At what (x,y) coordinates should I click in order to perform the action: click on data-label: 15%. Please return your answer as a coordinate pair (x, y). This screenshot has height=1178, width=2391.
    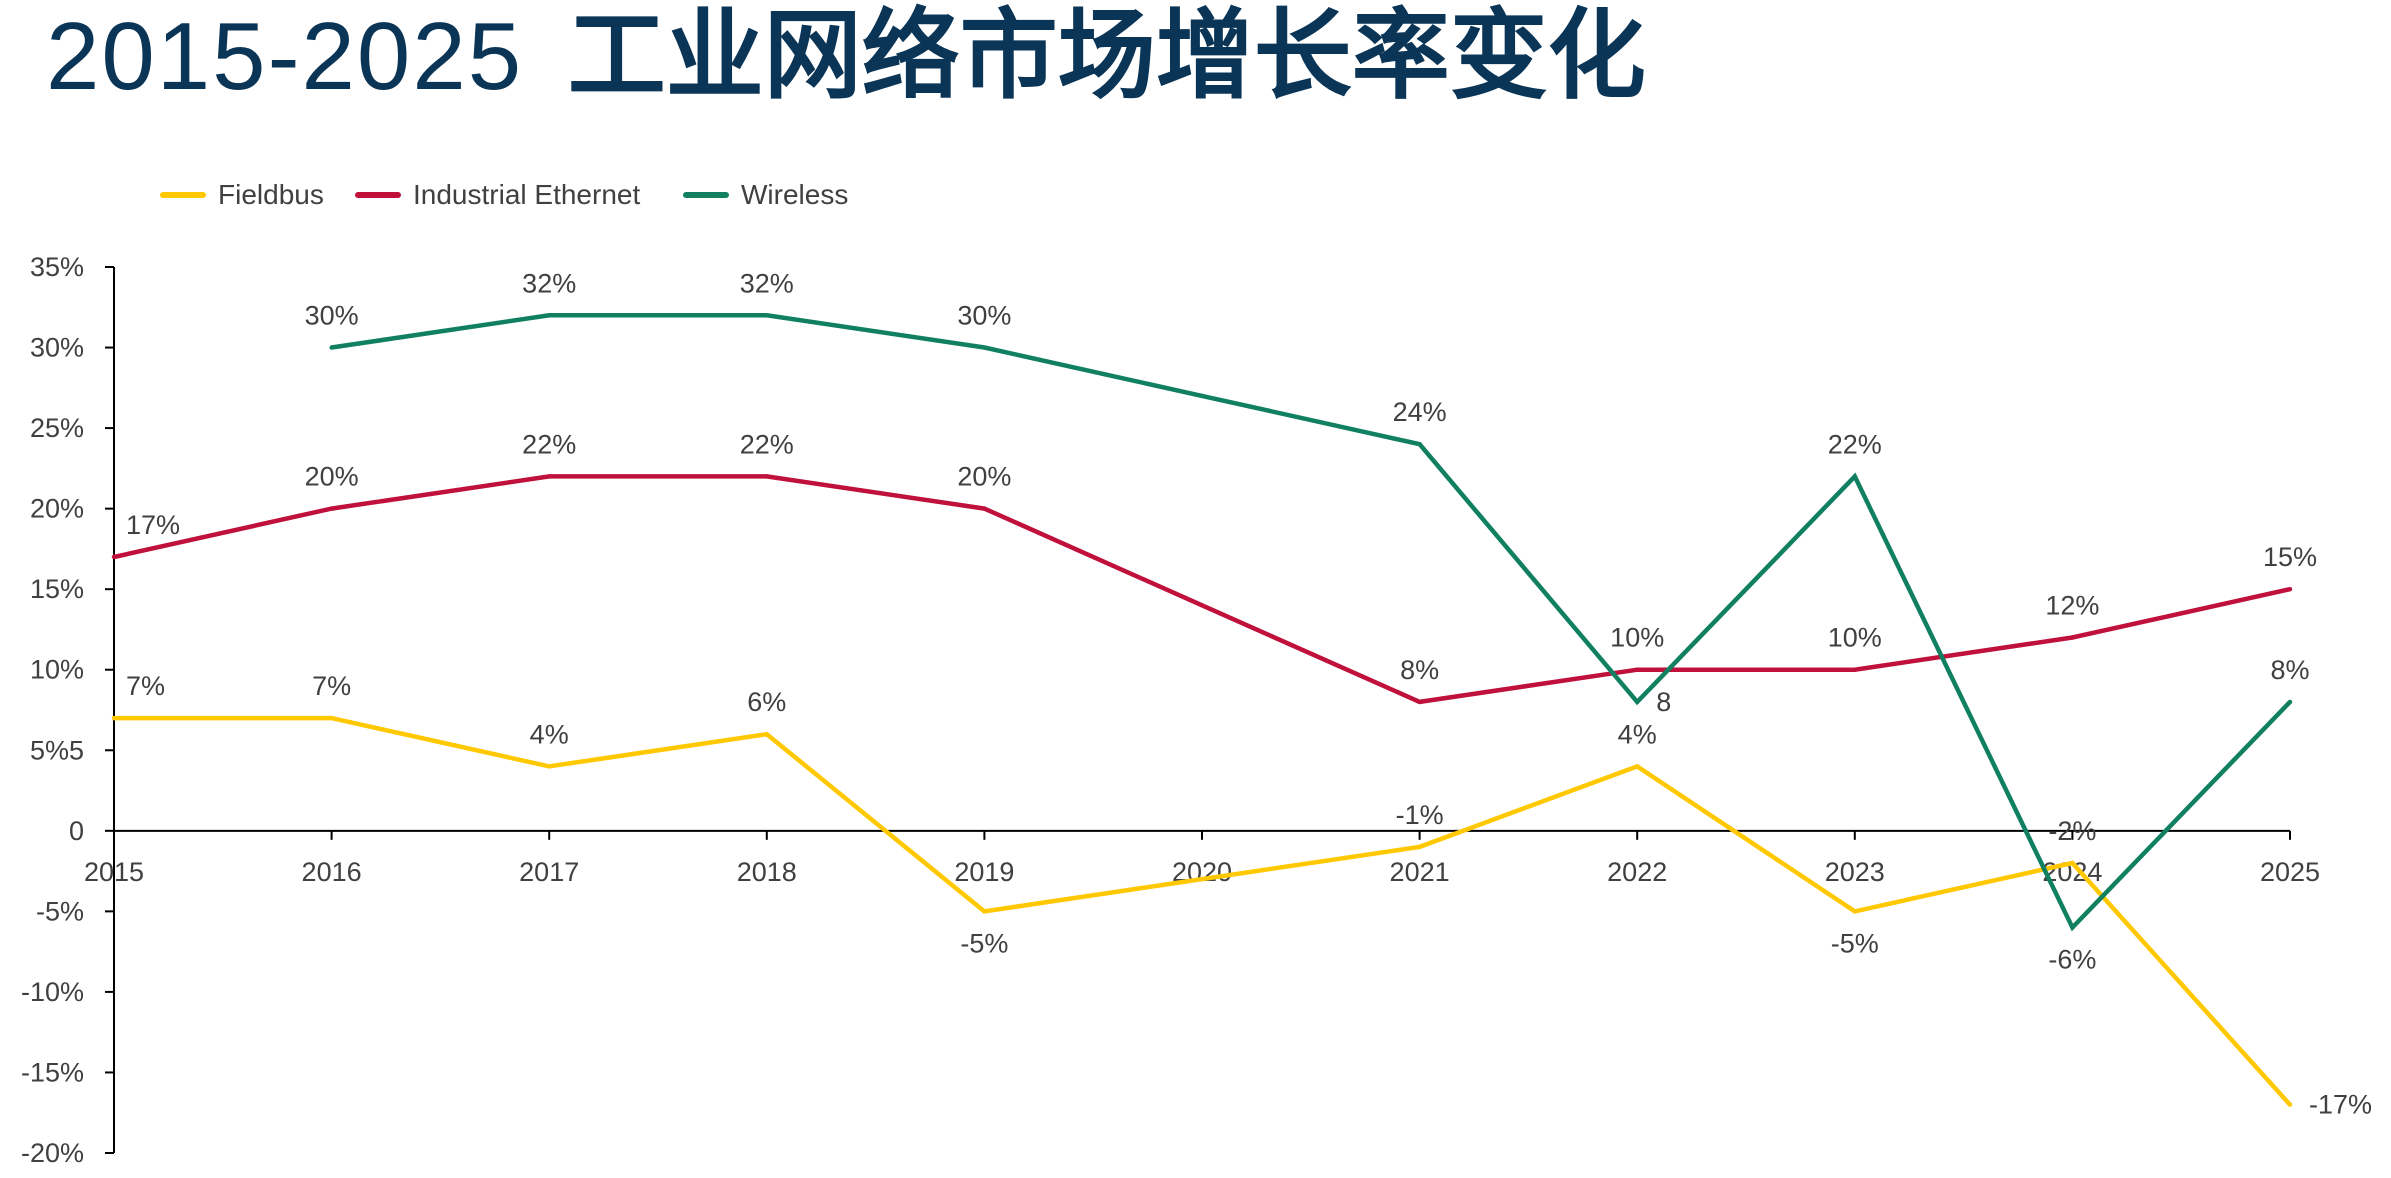
    Looking at the image, I should click on (2290, 557).